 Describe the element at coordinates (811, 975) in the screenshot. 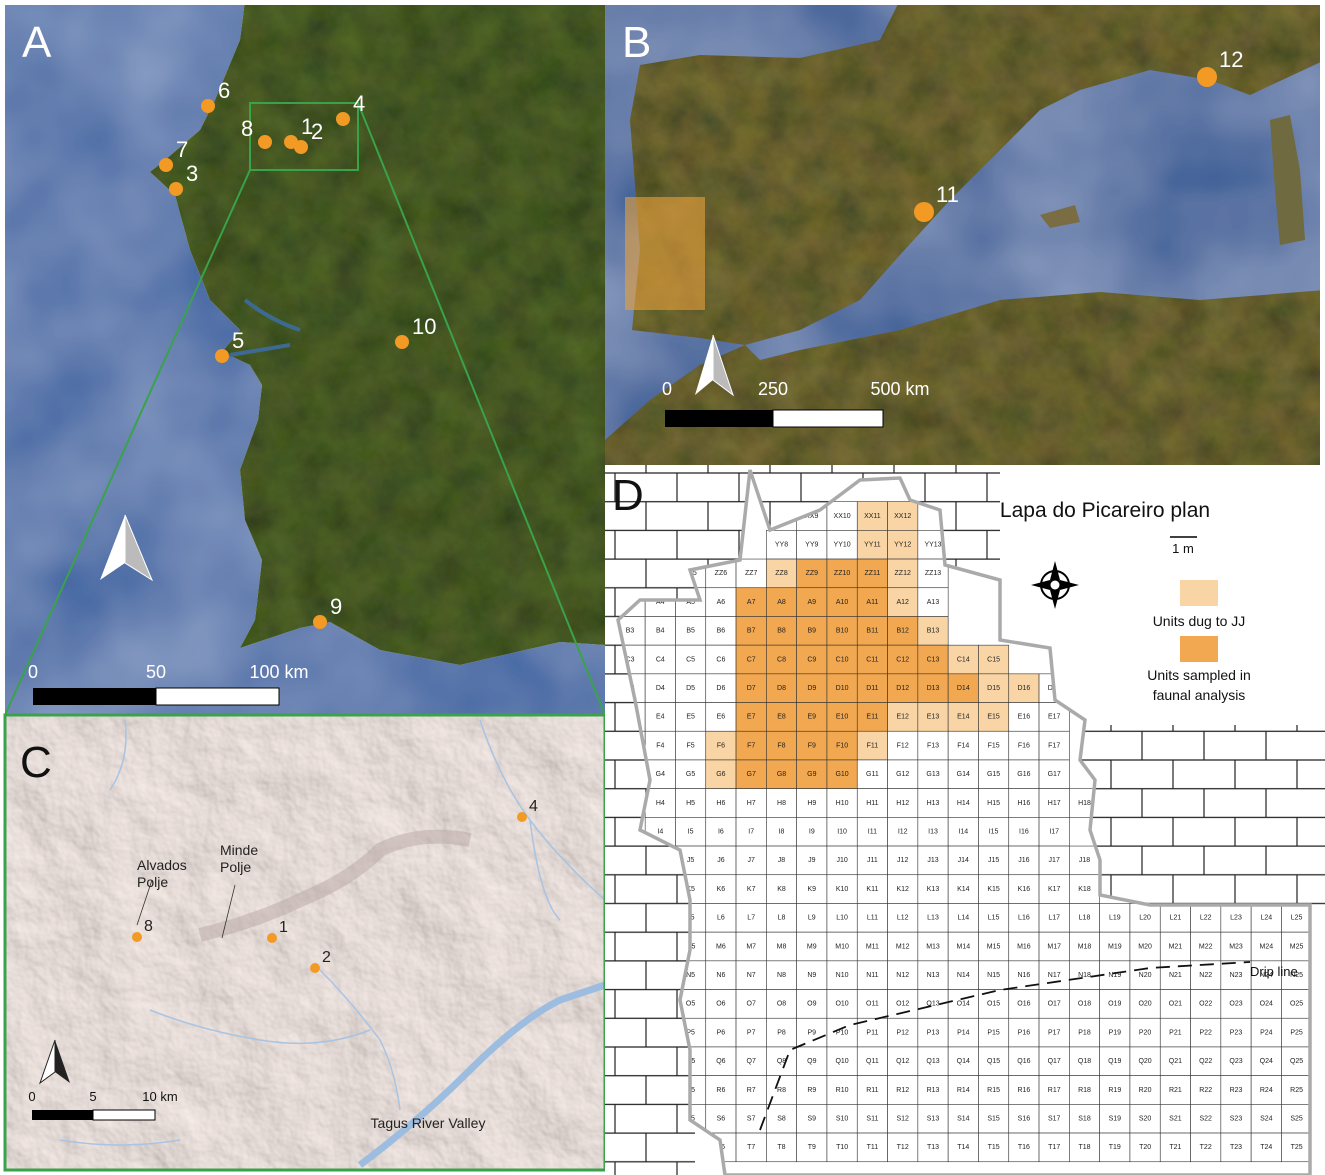

I see `unit-label: N9` at that location.